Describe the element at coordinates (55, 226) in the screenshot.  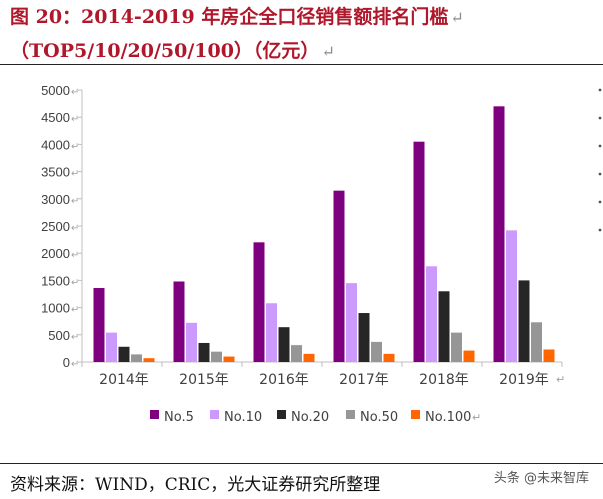
I see `y-tick-label: 2500` at that location.